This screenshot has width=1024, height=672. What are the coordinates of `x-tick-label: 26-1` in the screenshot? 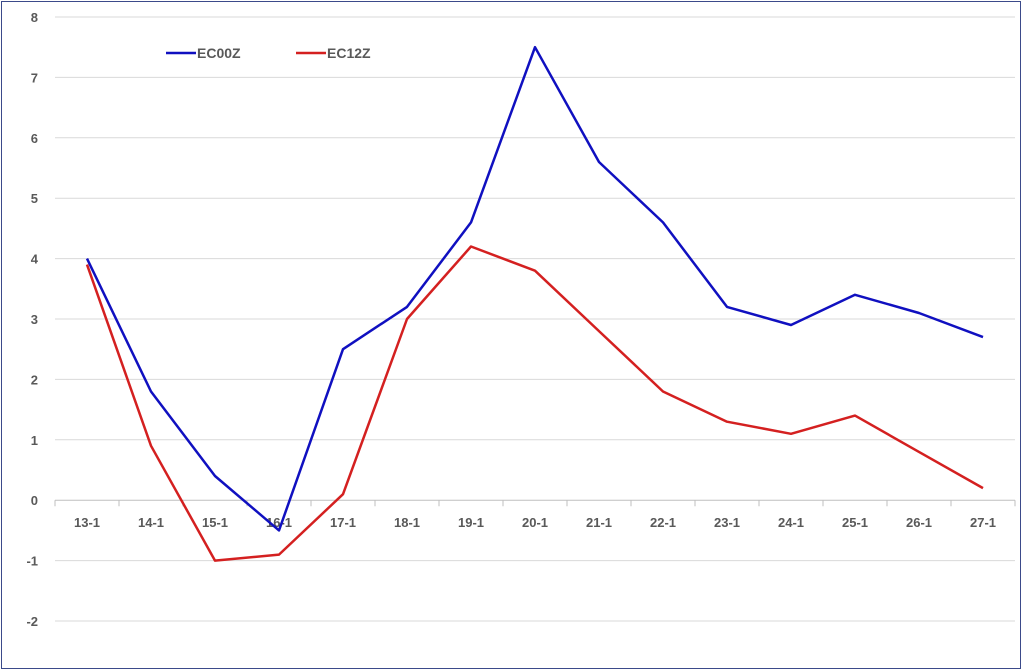 It's located at (919, 522).